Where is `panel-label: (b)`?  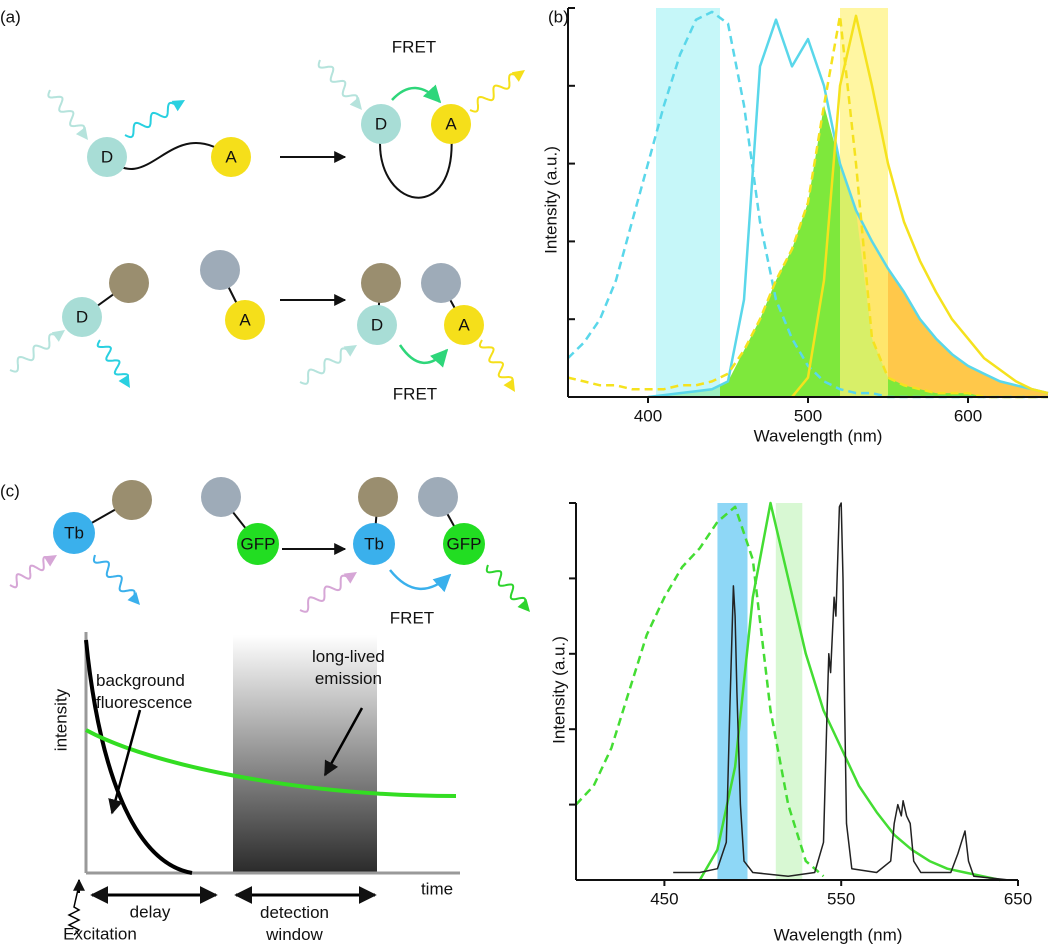 panel-label: (b) is located at coordinates (558, 16).